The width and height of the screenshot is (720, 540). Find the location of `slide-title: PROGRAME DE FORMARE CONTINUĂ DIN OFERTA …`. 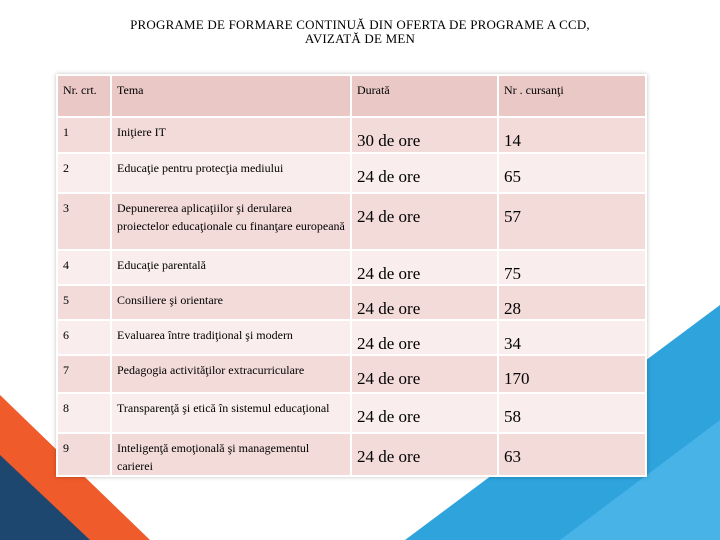

slide-title: PROGRAME DE FORMARE CONTINUĂ DIN OFERTA … is located at coordinates (360, 32).